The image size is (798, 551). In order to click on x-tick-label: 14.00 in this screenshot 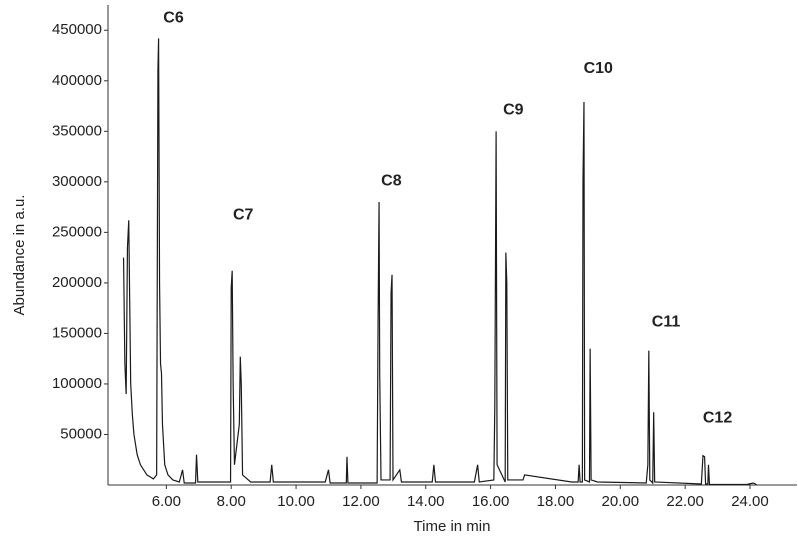, I will do `click(426, 501)`.